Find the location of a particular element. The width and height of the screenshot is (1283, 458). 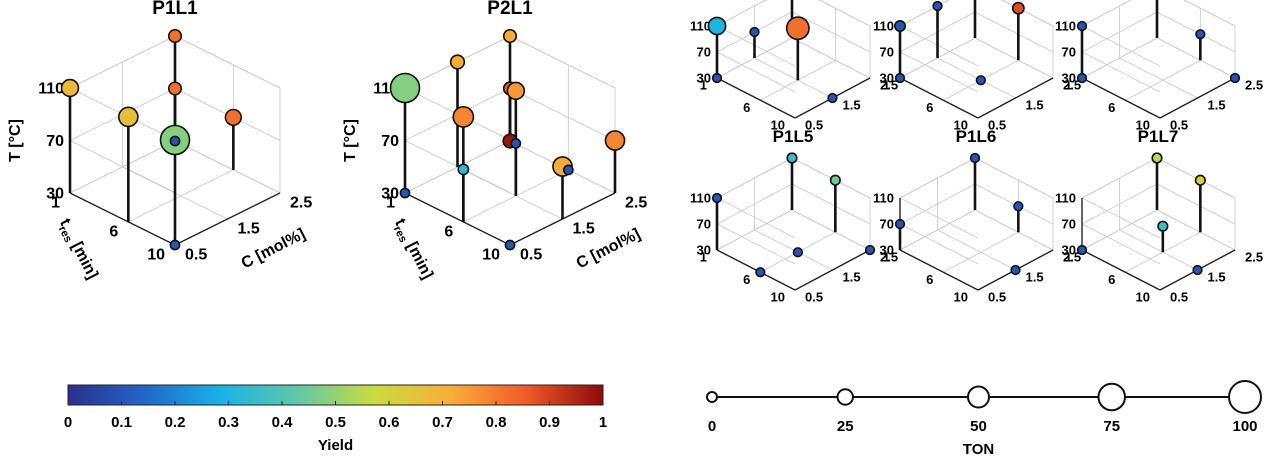

ton-tick-label: 50 is located at coordinates (978, 426).